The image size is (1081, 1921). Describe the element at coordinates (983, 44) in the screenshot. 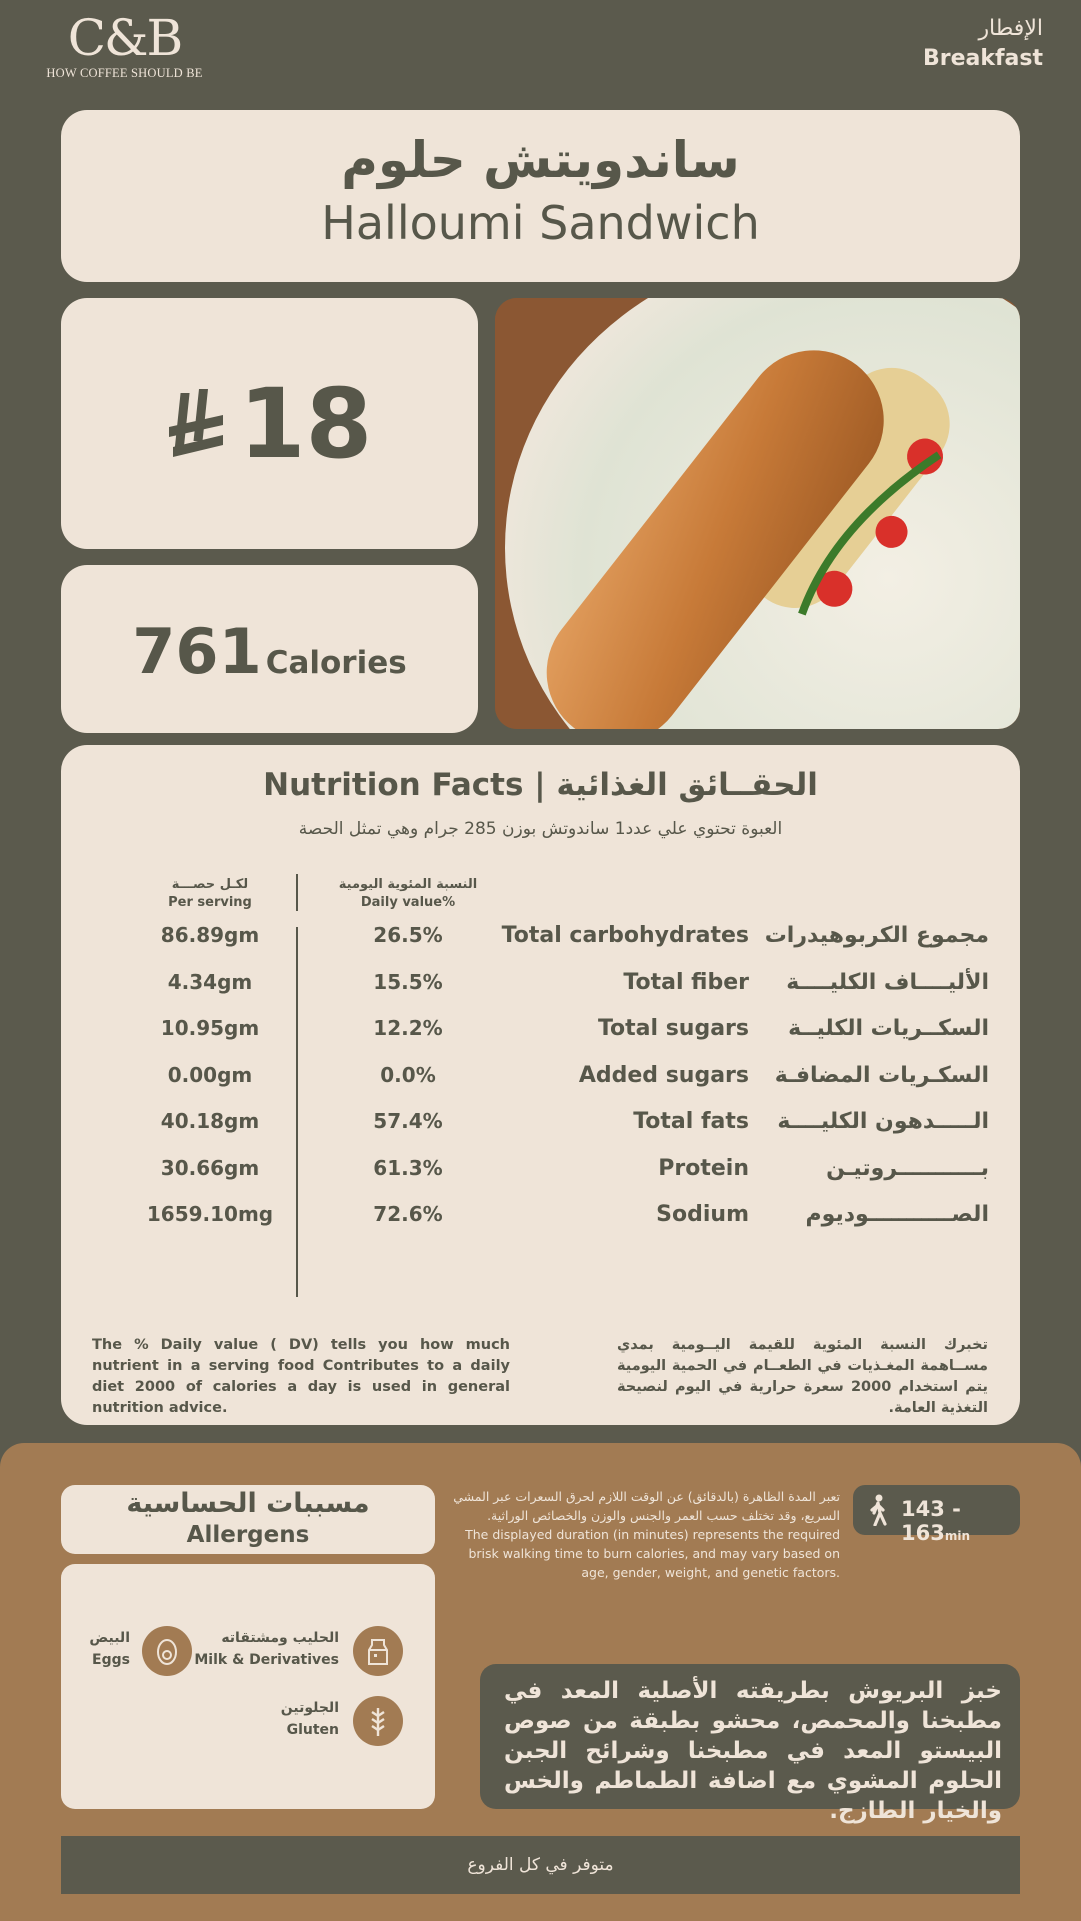

I see `category-label: الإفطار Breakfast` at that location.